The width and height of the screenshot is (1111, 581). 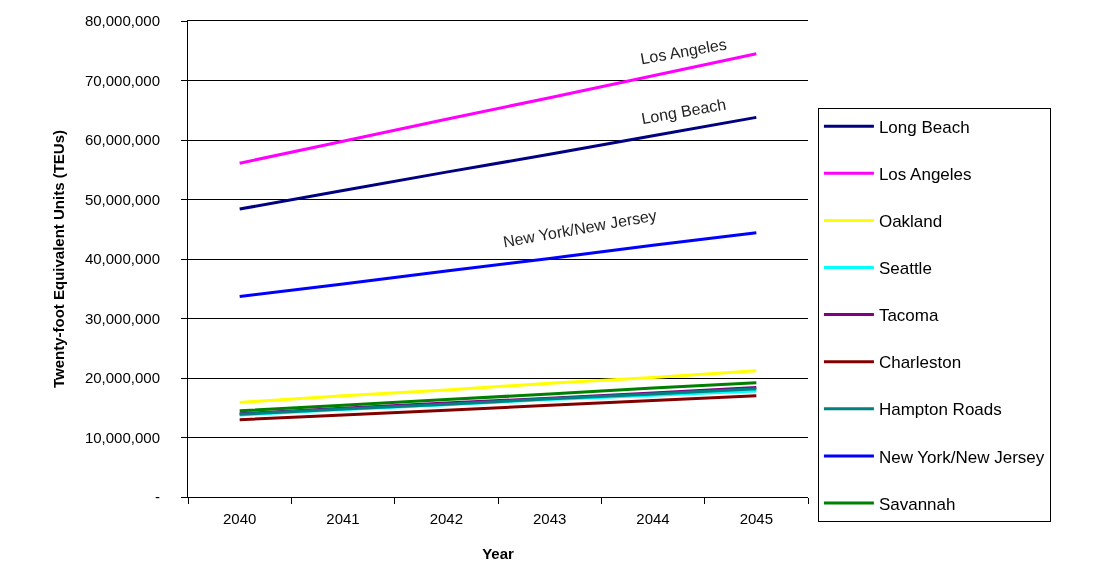 I want to click on legend-label: Los Angeles, so click(x=925, y=174).